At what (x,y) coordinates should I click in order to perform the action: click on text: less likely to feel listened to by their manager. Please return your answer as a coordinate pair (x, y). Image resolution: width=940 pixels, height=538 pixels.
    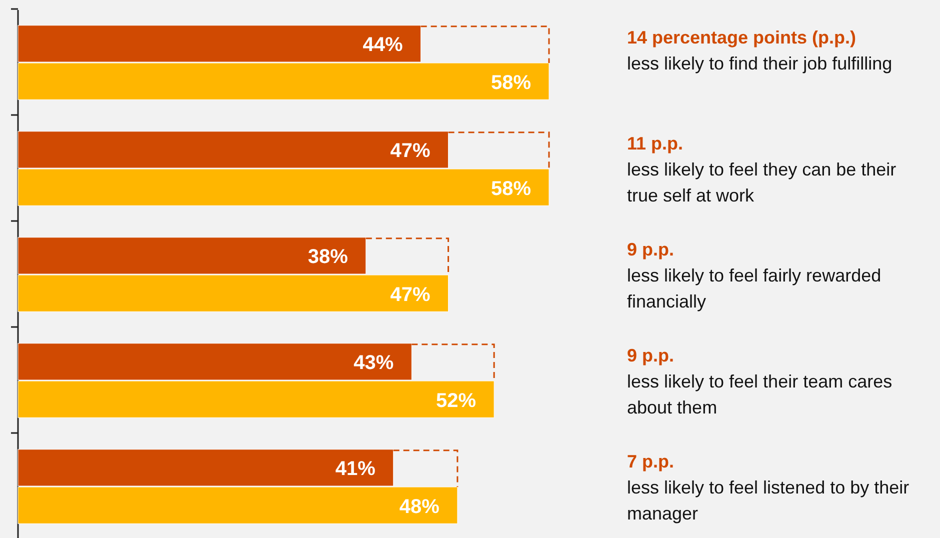
    Looking at the image, I should click on (768, 500).